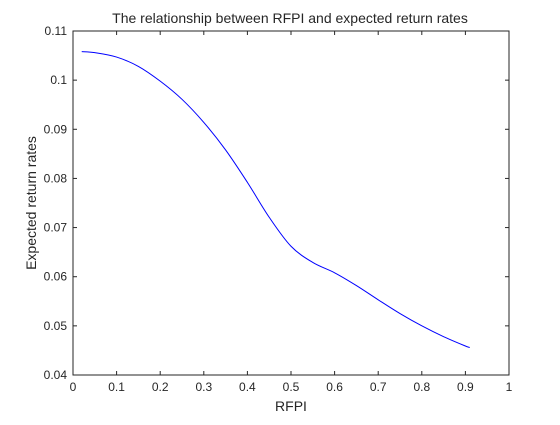 Image resolution: width=560 pixels, height=425 pixels. I want to click on y-tick-label: 0.11, so click(56, 31).